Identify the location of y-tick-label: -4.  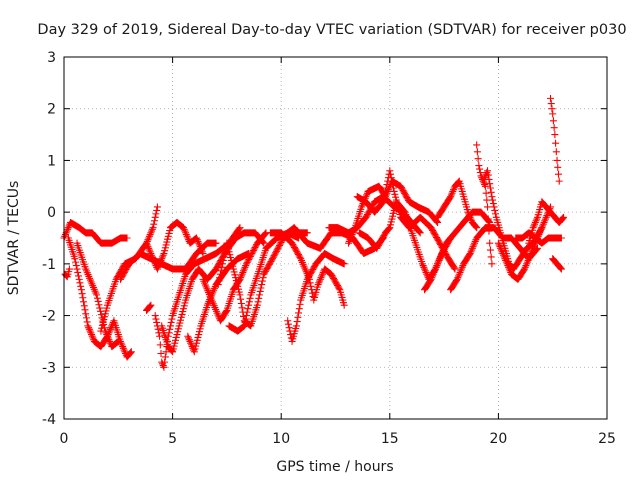
(49, 420).